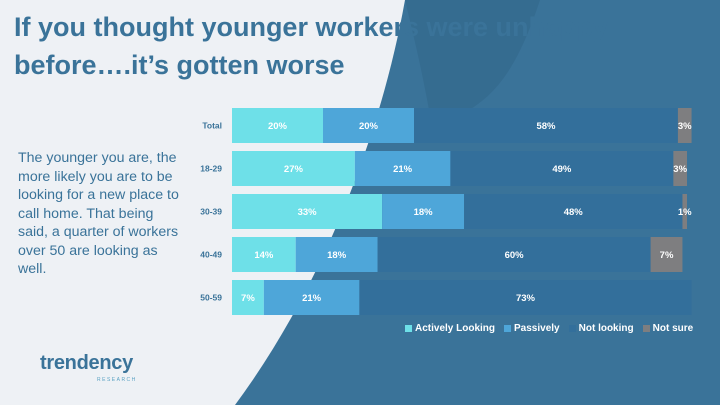 This screenshot has height=405, width=720. What do you see at coordinates (455, 328) in the screenshot?
I see `legend-label-actively-looking: Actively Looking` at bounding box center [455, 328].